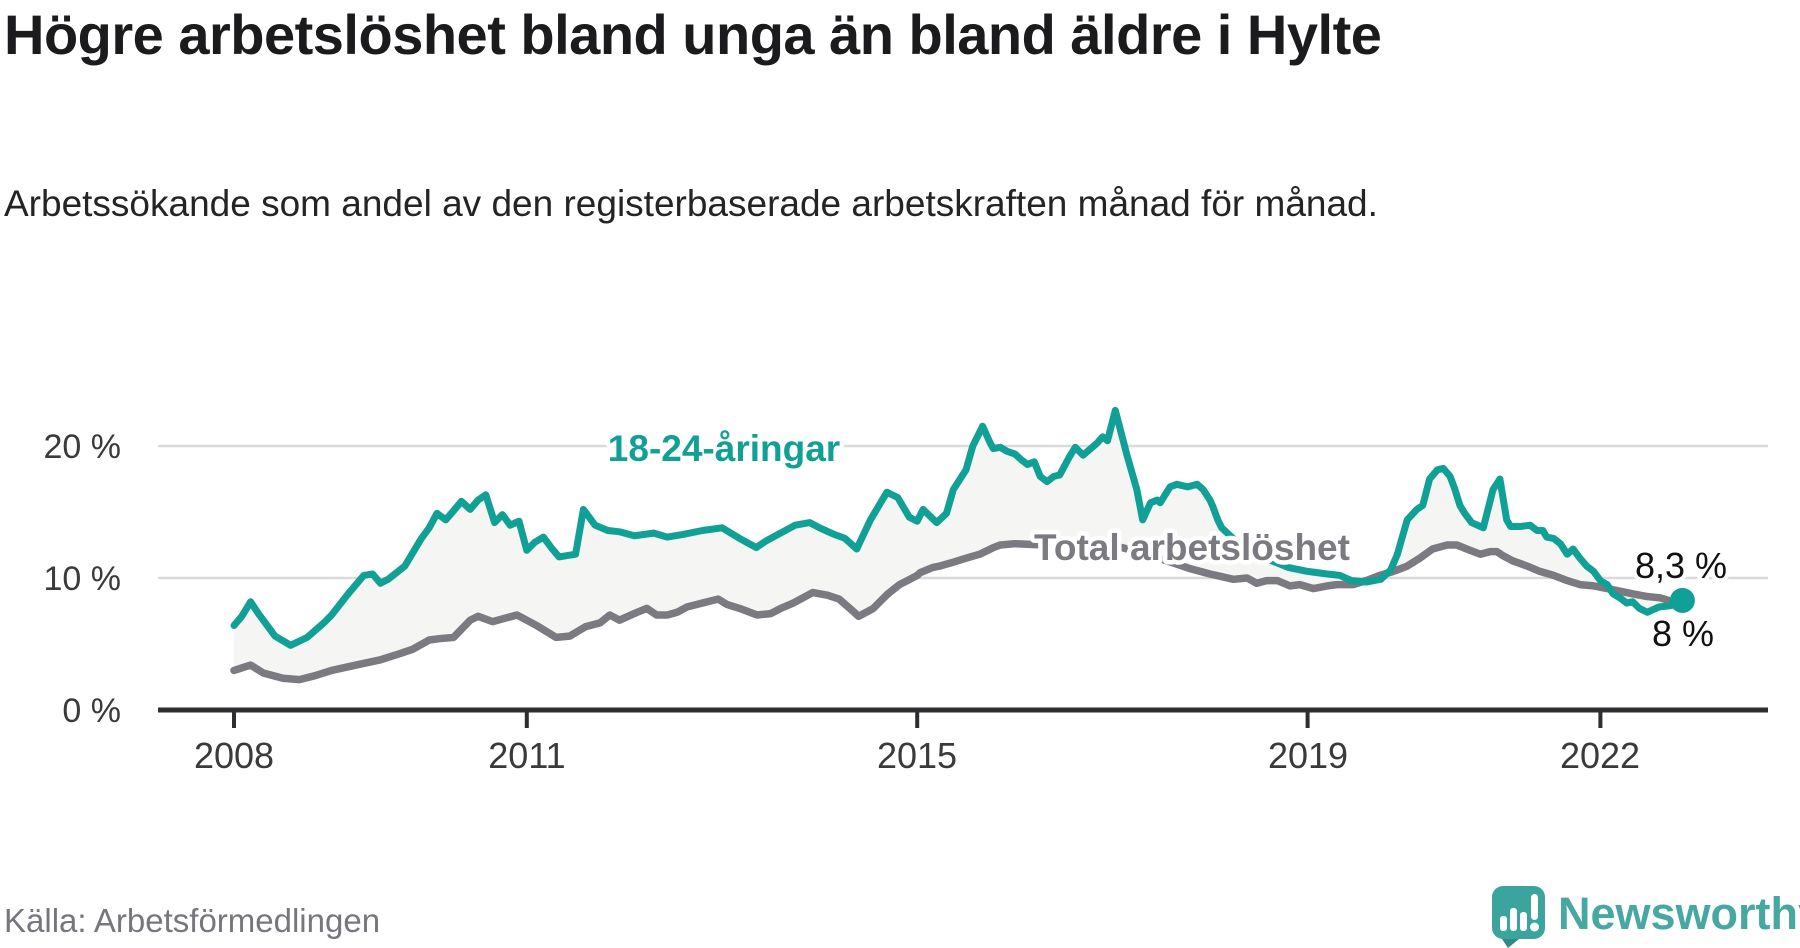 The width and height of the screenshot is (1800, 948). Describe the element at coordinates (1600, 755) in the screenshot. I see `x-tick-label-2022: 2022` at that location.